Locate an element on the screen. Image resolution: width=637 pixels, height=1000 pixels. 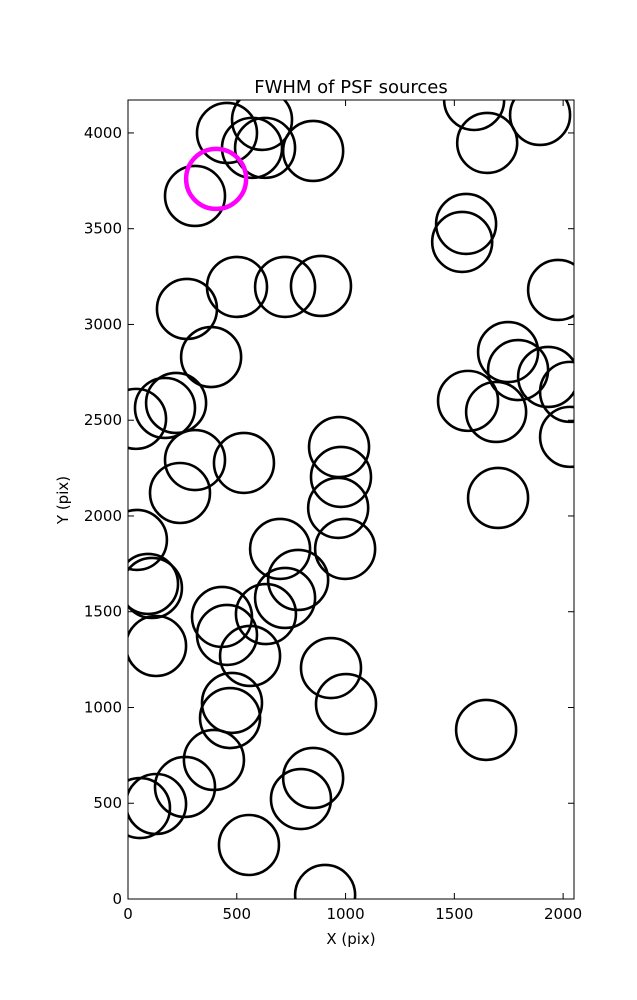
x-tick-label: 0 is located at coordinates (128, 914).